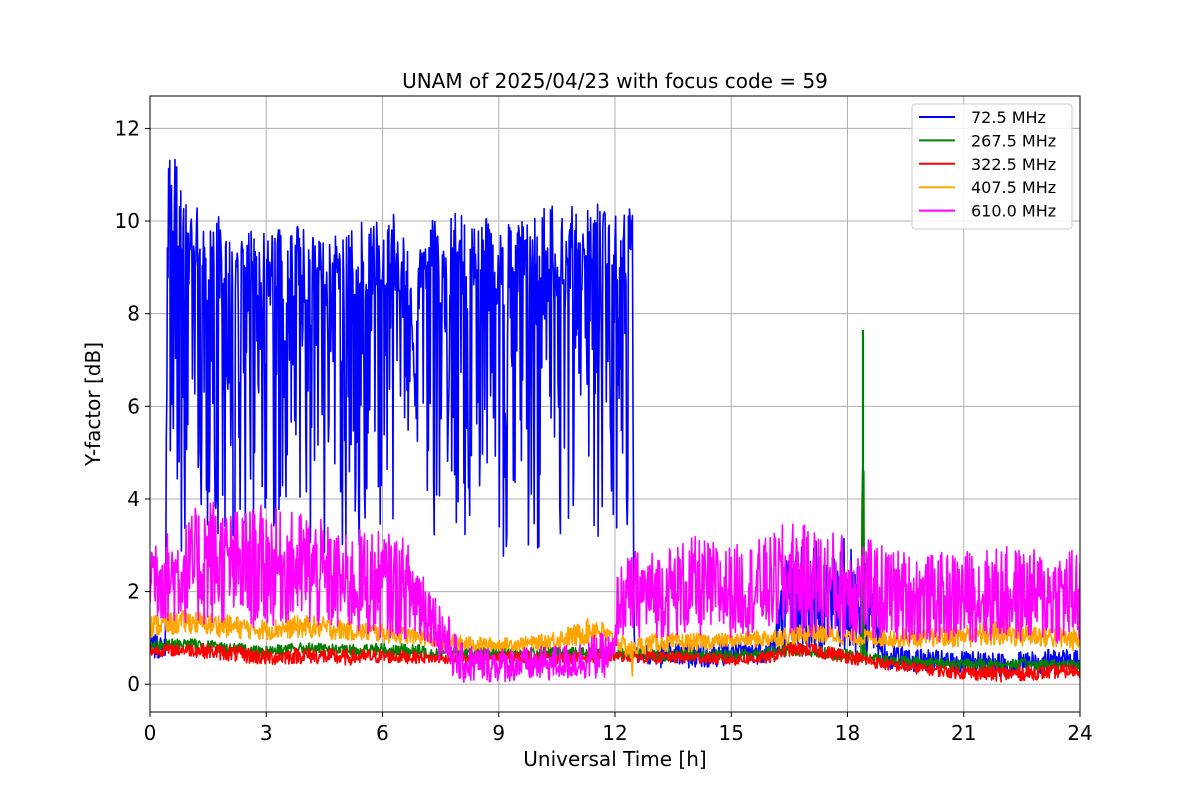 This screenshot has width=1200, height=800. I want to click on series-line, so click(615, 662).